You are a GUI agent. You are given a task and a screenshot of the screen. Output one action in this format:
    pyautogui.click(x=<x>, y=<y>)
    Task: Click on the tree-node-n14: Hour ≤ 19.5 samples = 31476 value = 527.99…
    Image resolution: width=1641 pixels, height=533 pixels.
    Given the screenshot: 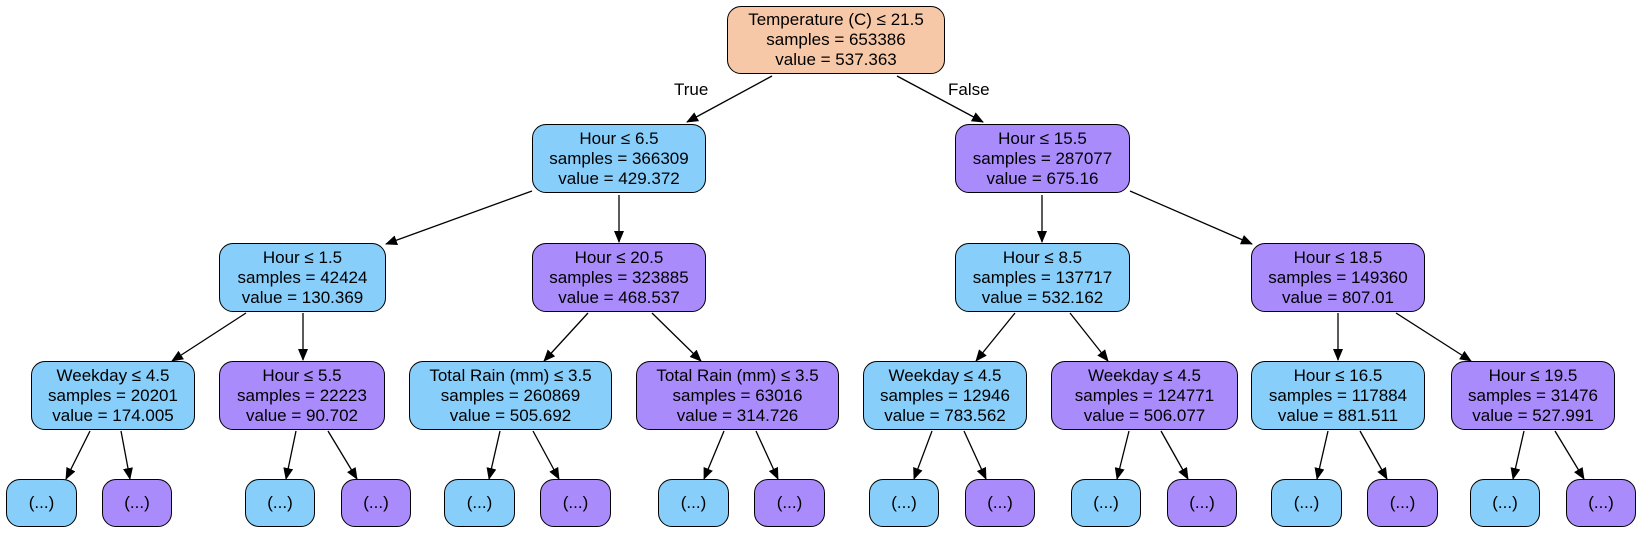 What is the action you would take?
    pyautogui.click(x=1533, y=395)
    